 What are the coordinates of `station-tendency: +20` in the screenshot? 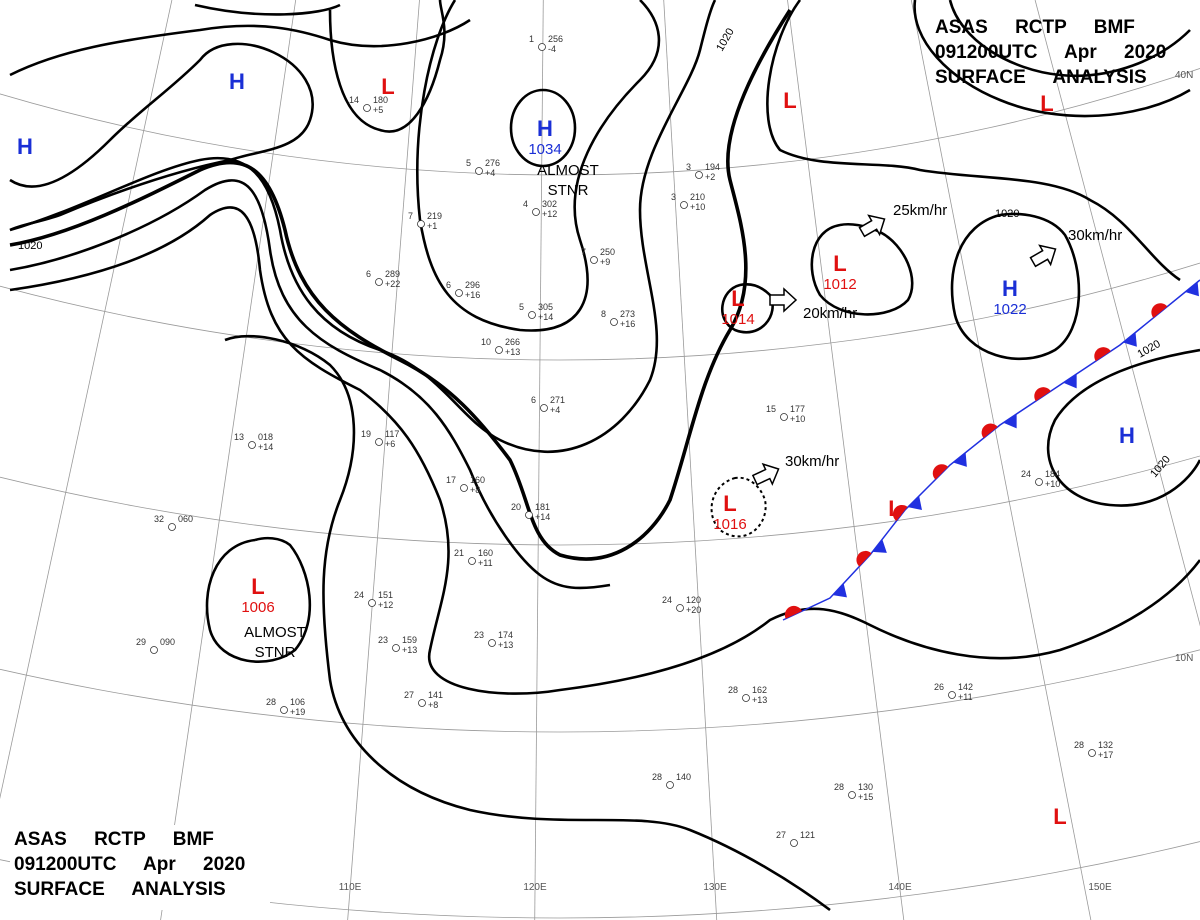 It's located at (693, 610).